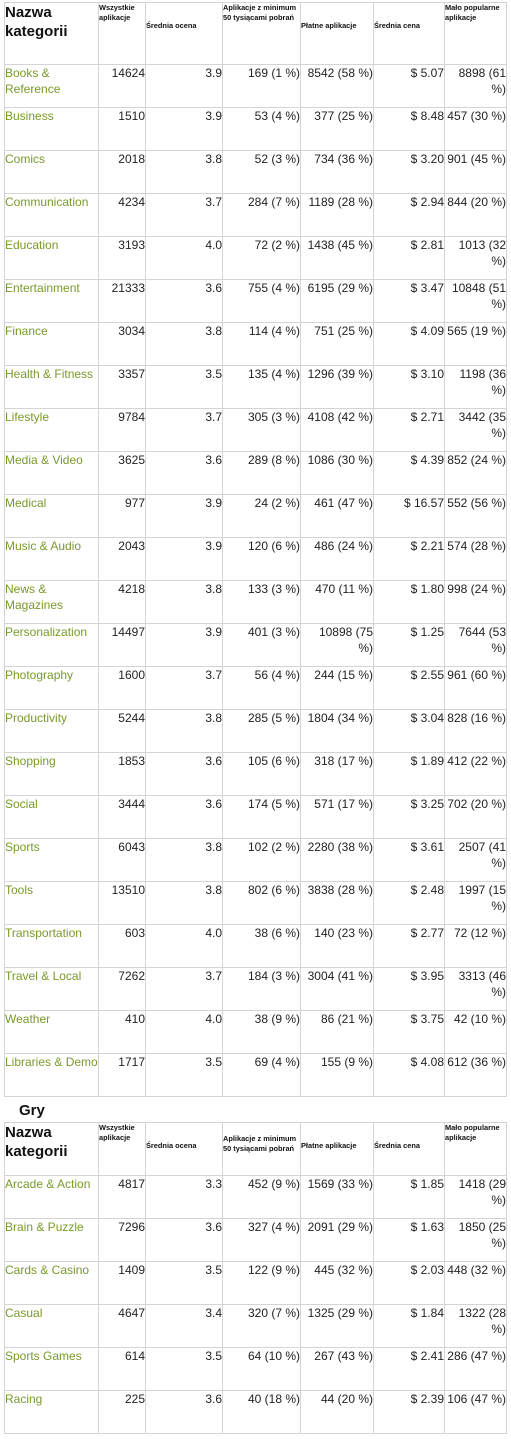  What do you see at coordinates (337, 258) in the screenshot?
I see `paid-apps-cell: 1438 (45 %)` at bounding box center [337, 258].